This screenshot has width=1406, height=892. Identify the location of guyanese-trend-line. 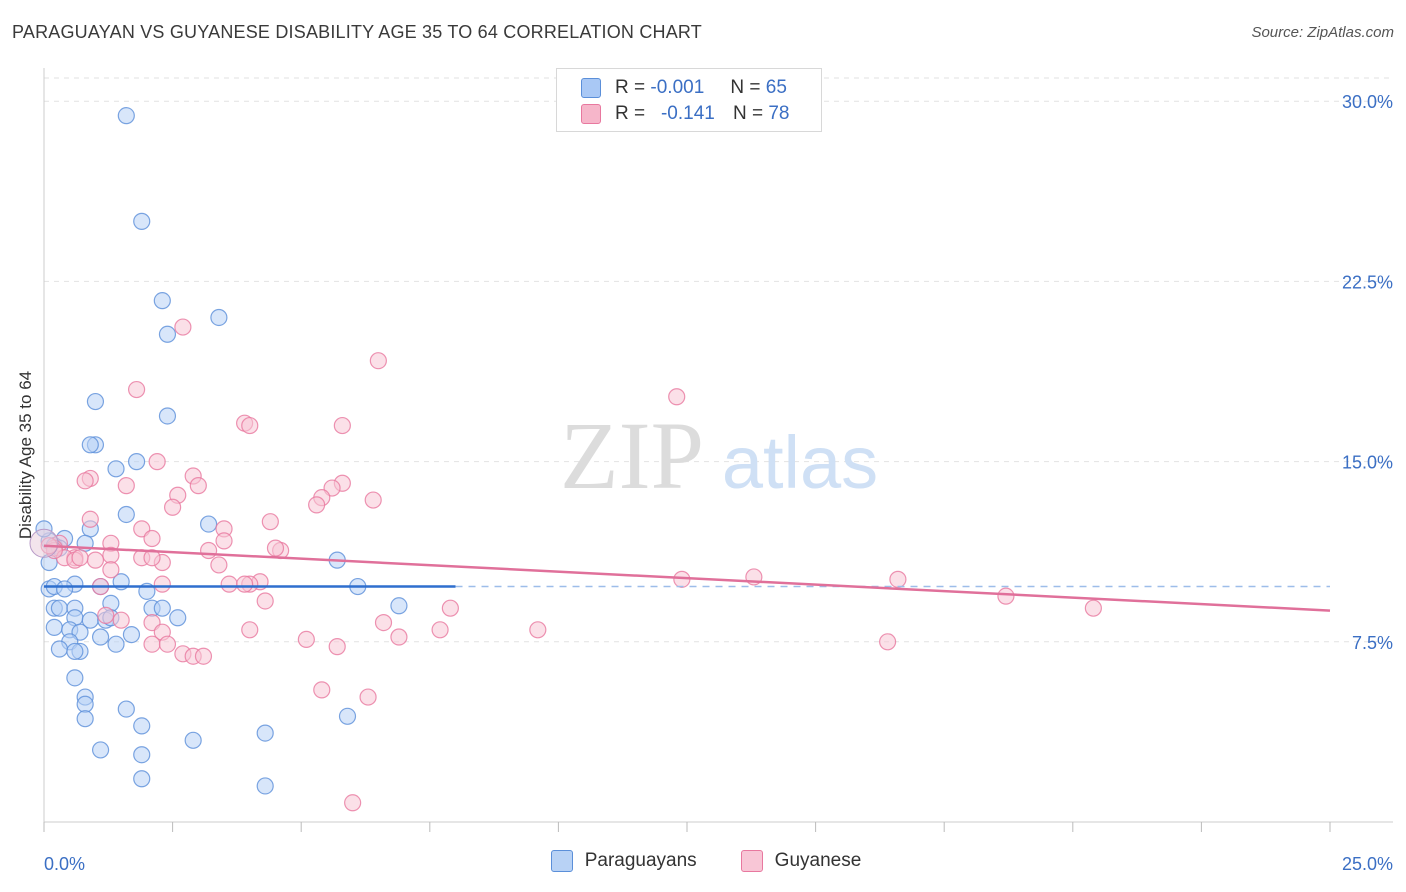
(687, 578).